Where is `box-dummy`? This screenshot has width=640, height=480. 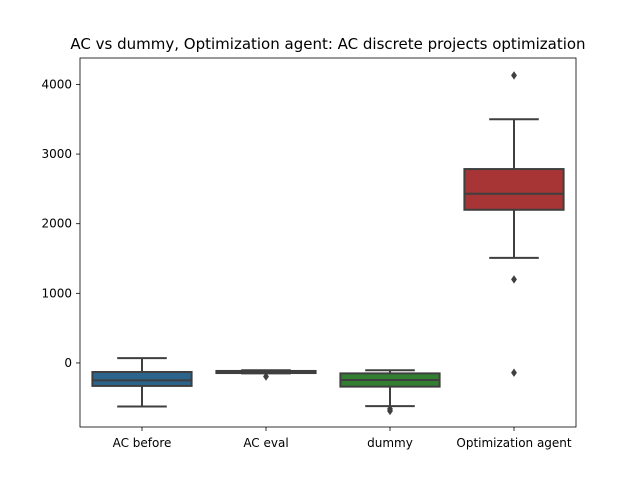 box-dummy is located at coordinates (390, 392).